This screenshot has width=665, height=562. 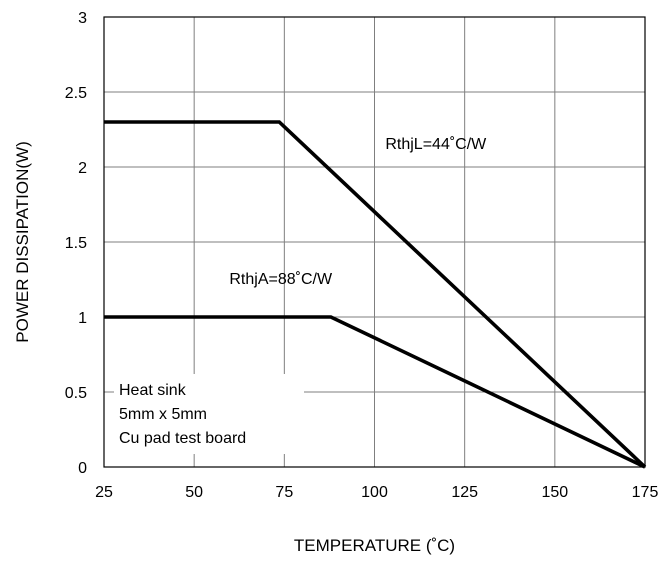 I want to click on note-line-test-board: Cu pad test board, so click(x=182, y=438).